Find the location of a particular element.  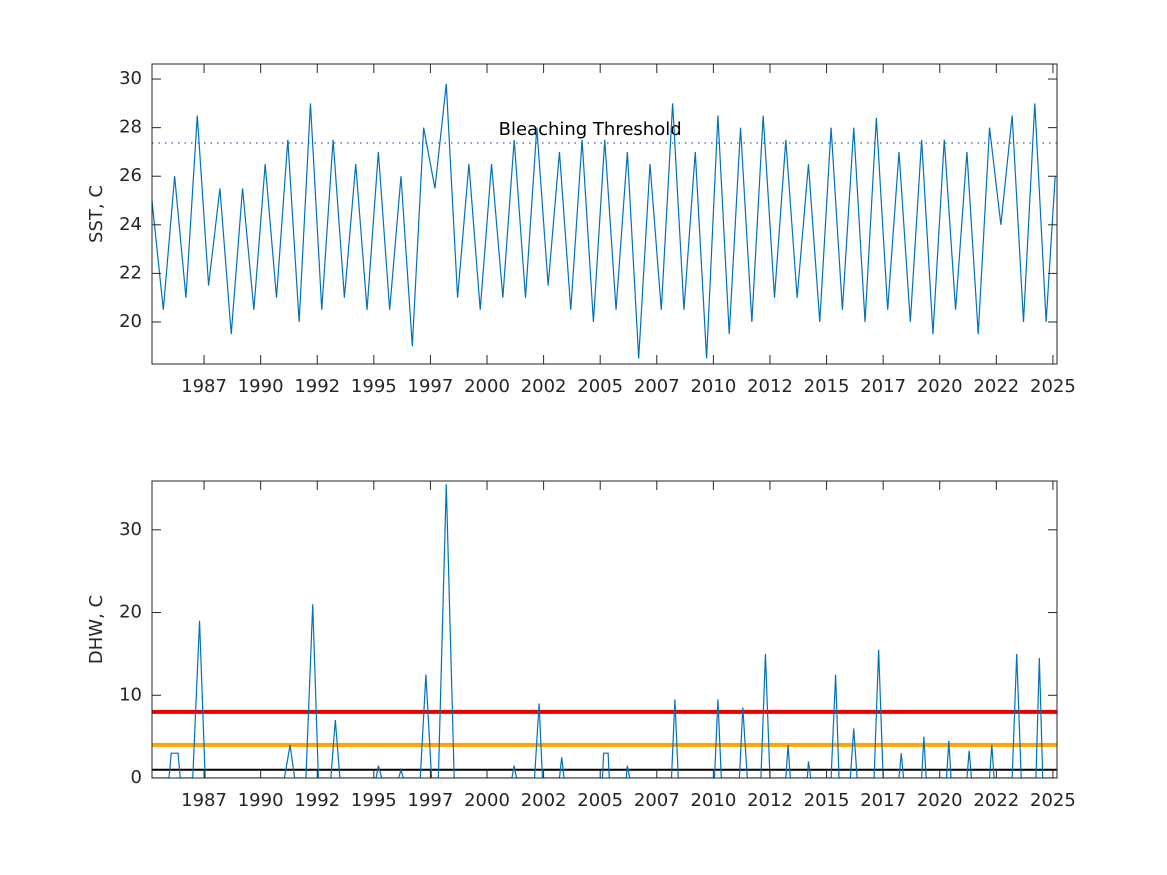

y-tick-label: 24 is located at coordinates (130, 224).